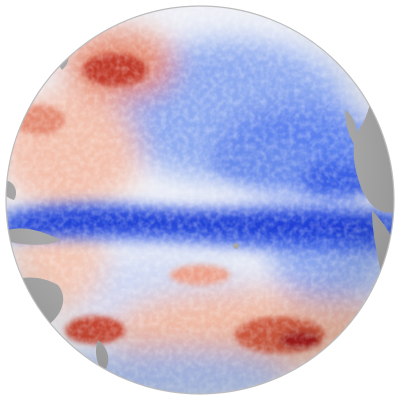  What do you see at coordinates (330, 28) in the screenshot?
I see `island-marker` at bounding box center [330, 28].